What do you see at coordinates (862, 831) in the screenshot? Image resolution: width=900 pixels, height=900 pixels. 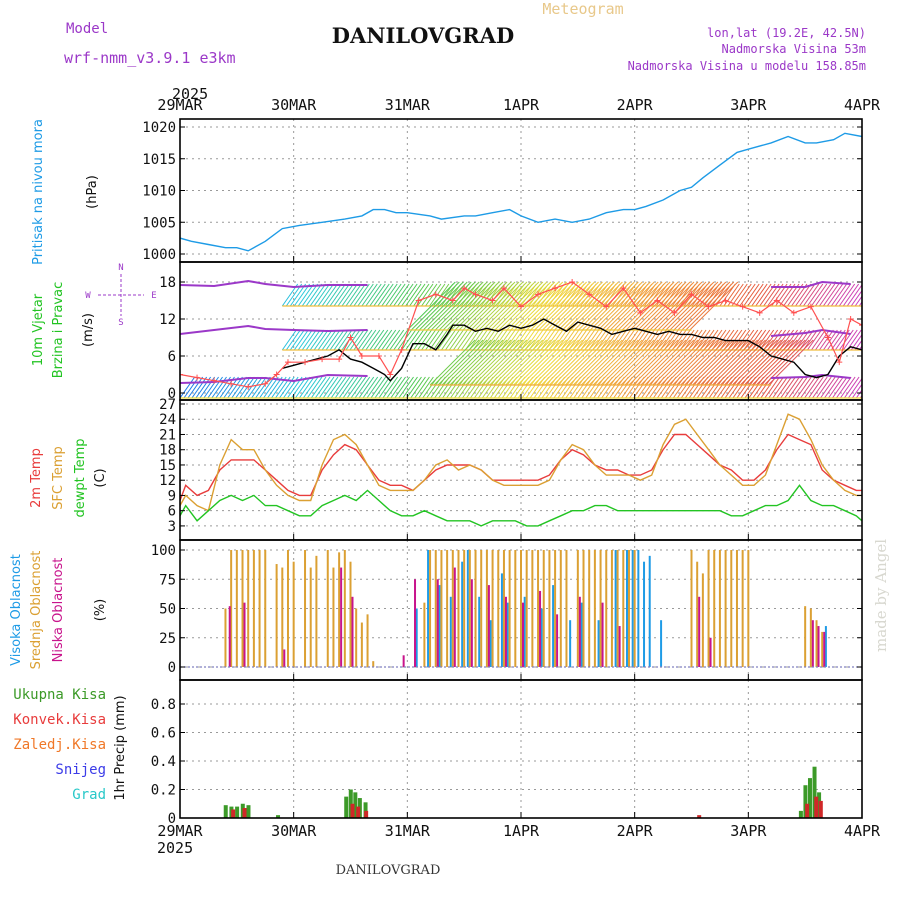 I see `x-tick-label-bottom: 4APR` at bounding box center [862, 831].